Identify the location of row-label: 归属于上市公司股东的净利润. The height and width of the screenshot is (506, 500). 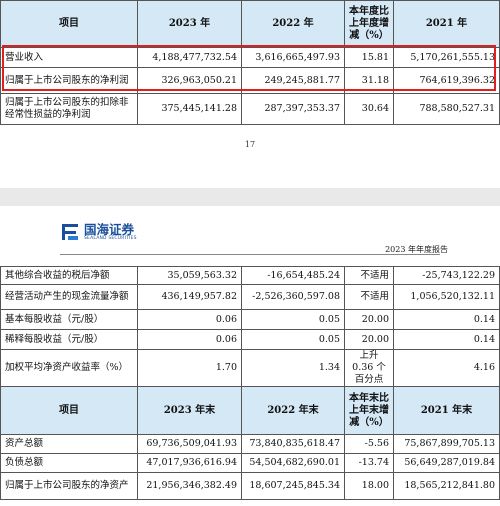
(69, 80).